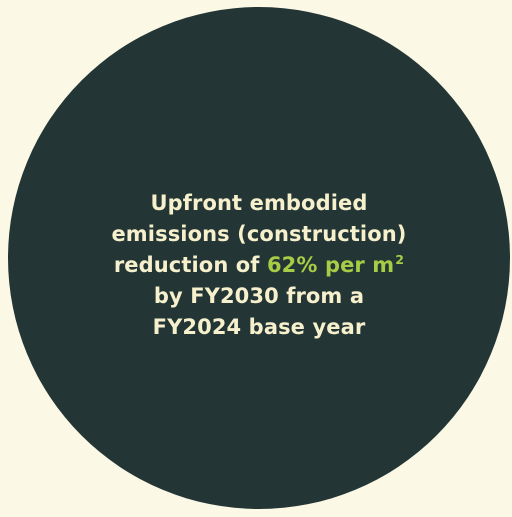  What do you see at coordinates (259, 234) in the screenshot?
I see `statement-line-2: emissions (construction)` at bounding box center [259, 234].